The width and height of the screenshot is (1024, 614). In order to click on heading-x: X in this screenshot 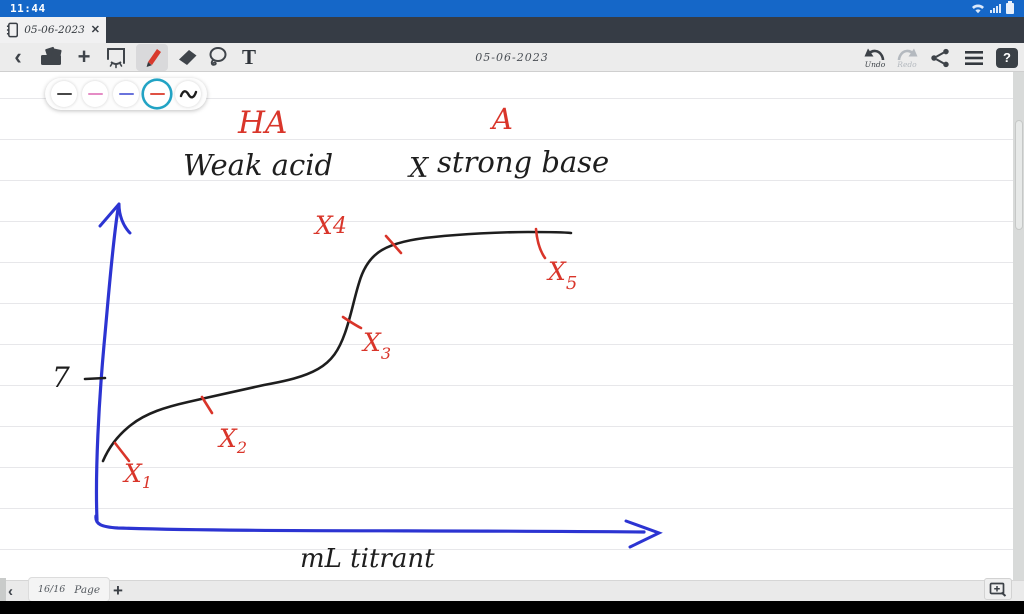, I will do `click(418, 168)`.